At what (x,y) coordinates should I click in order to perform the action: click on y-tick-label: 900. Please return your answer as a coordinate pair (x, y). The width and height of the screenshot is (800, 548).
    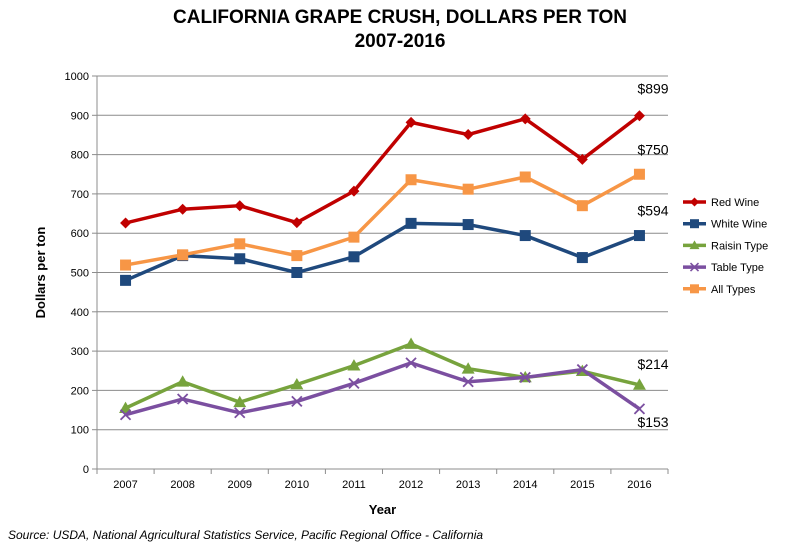
    Looking at the image, I should click on (80, 116).